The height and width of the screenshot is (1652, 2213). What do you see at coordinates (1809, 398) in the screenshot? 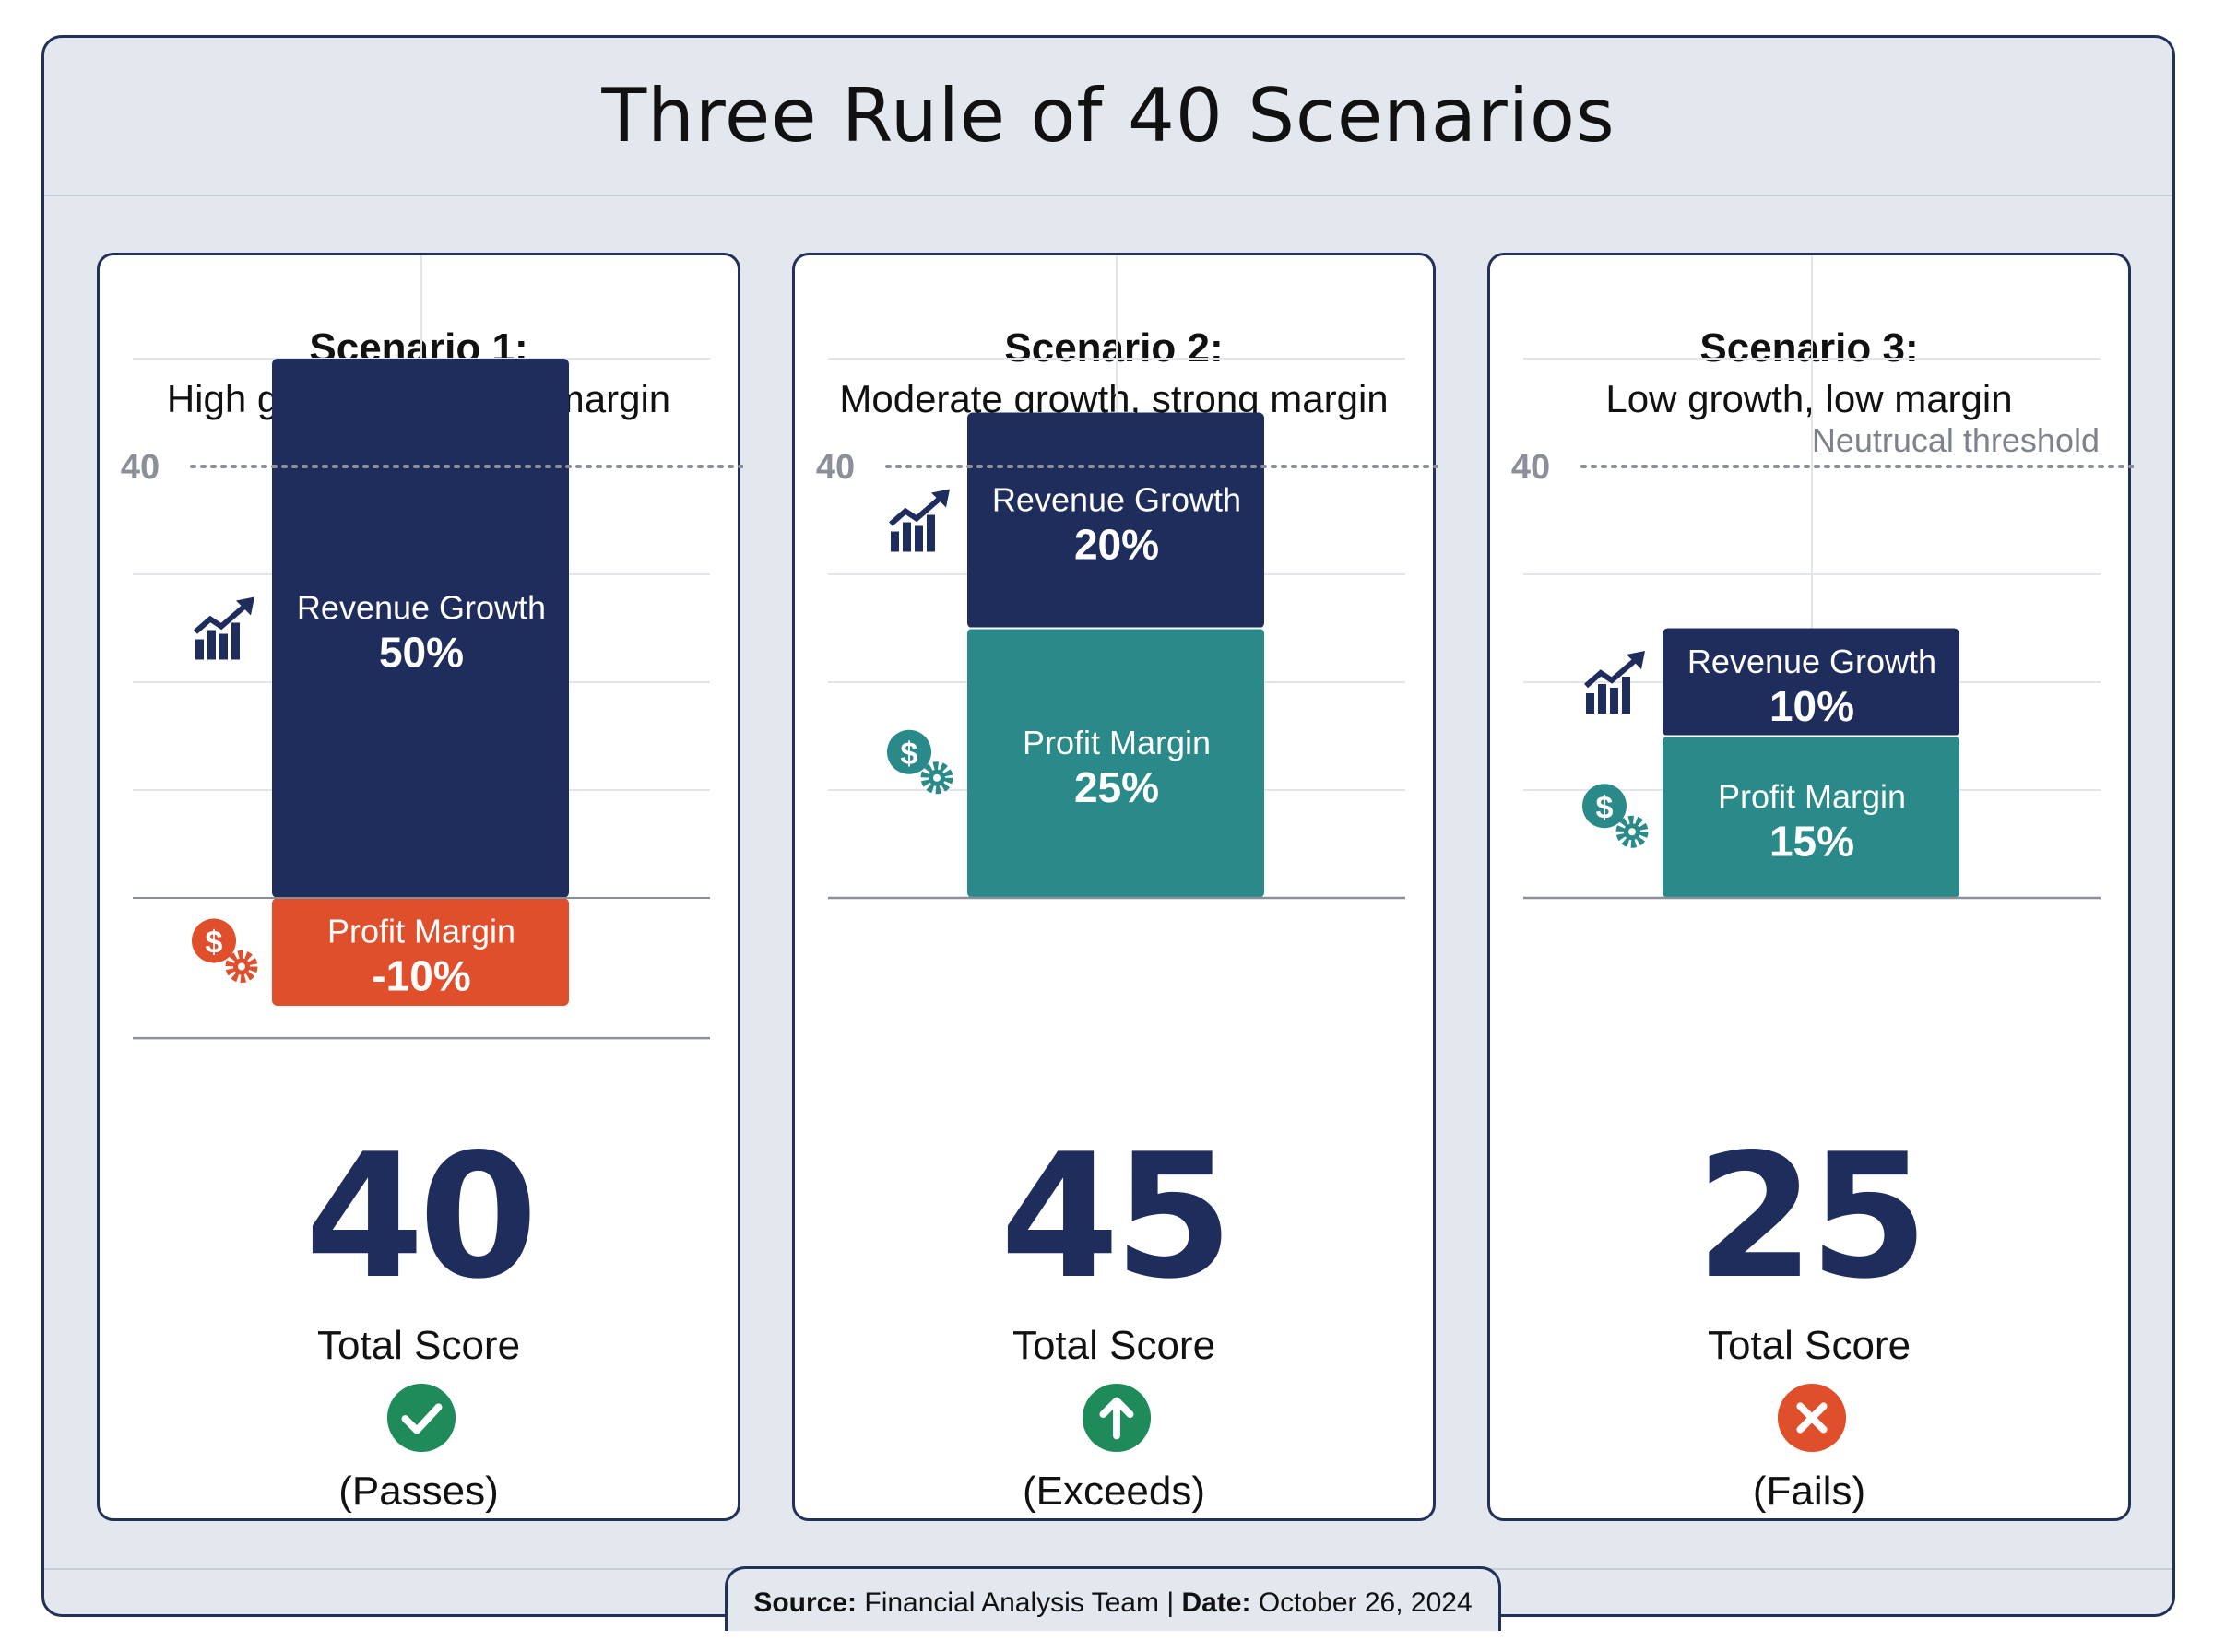
I see `scenario-subtitle: Low growth, low margin` at bounding box center [1809, 398].